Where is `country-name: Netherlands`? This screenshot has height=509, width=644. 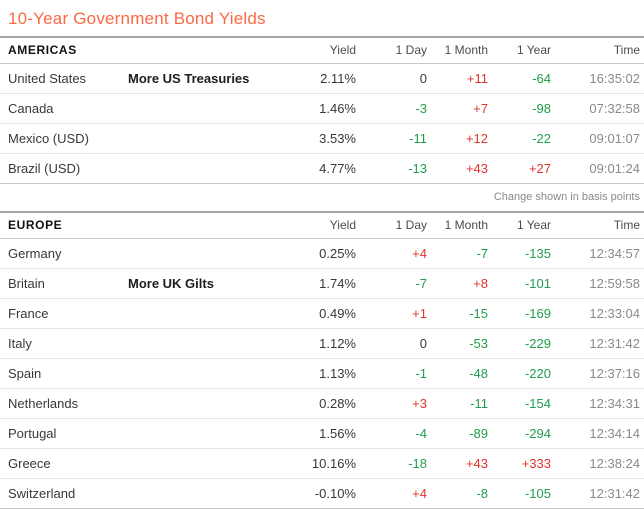 country-name: Netherlands is located at coordinates (64, 403).